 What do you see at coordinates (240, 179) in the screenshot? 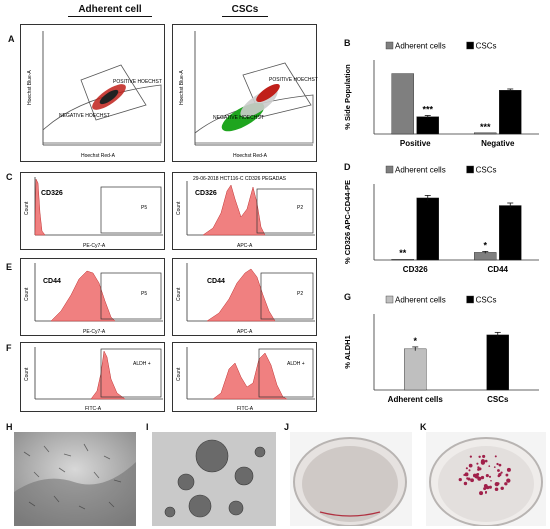
I see `sample-header: 29-06-2018 HCT116-C CD326 PEGADAS` at bounding box center [240, 179].